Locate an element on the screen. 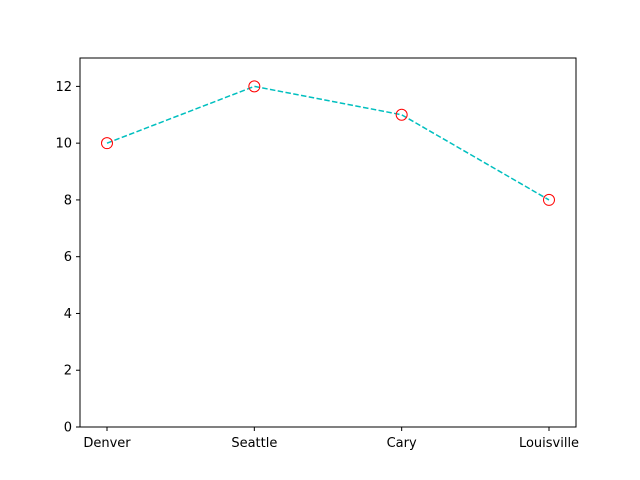 Image resolution: width=640 pixels, height=480 pixels. y-tick-label: 10 is located at coordinates (63, 144).